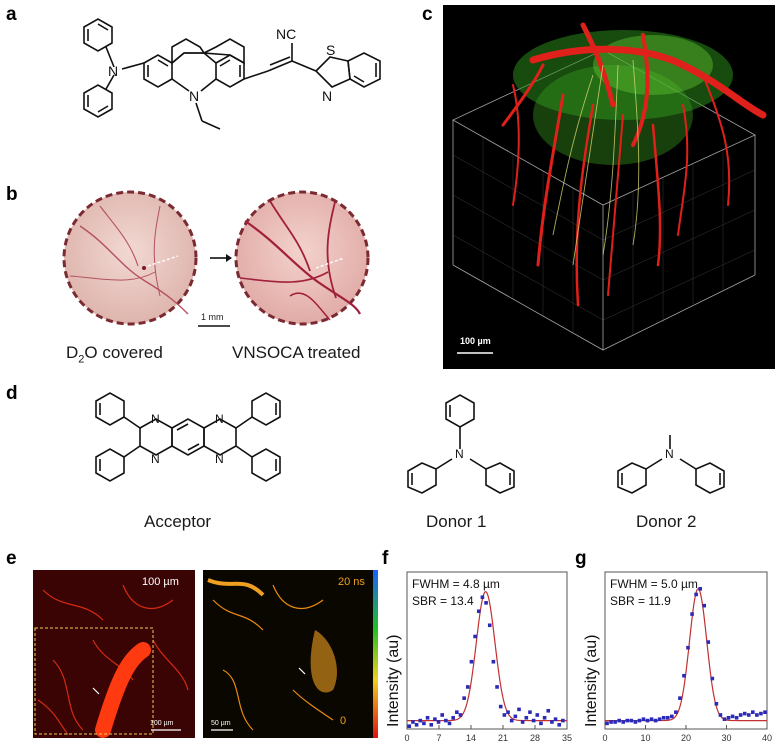  I want to click on atom-n-donor1: N, so click(459, 454).